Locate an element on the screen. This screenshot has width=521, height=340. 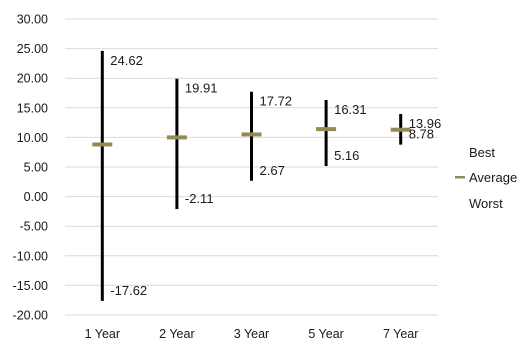
y-tick-label: 5.00 is located at coordinates (36, 168).